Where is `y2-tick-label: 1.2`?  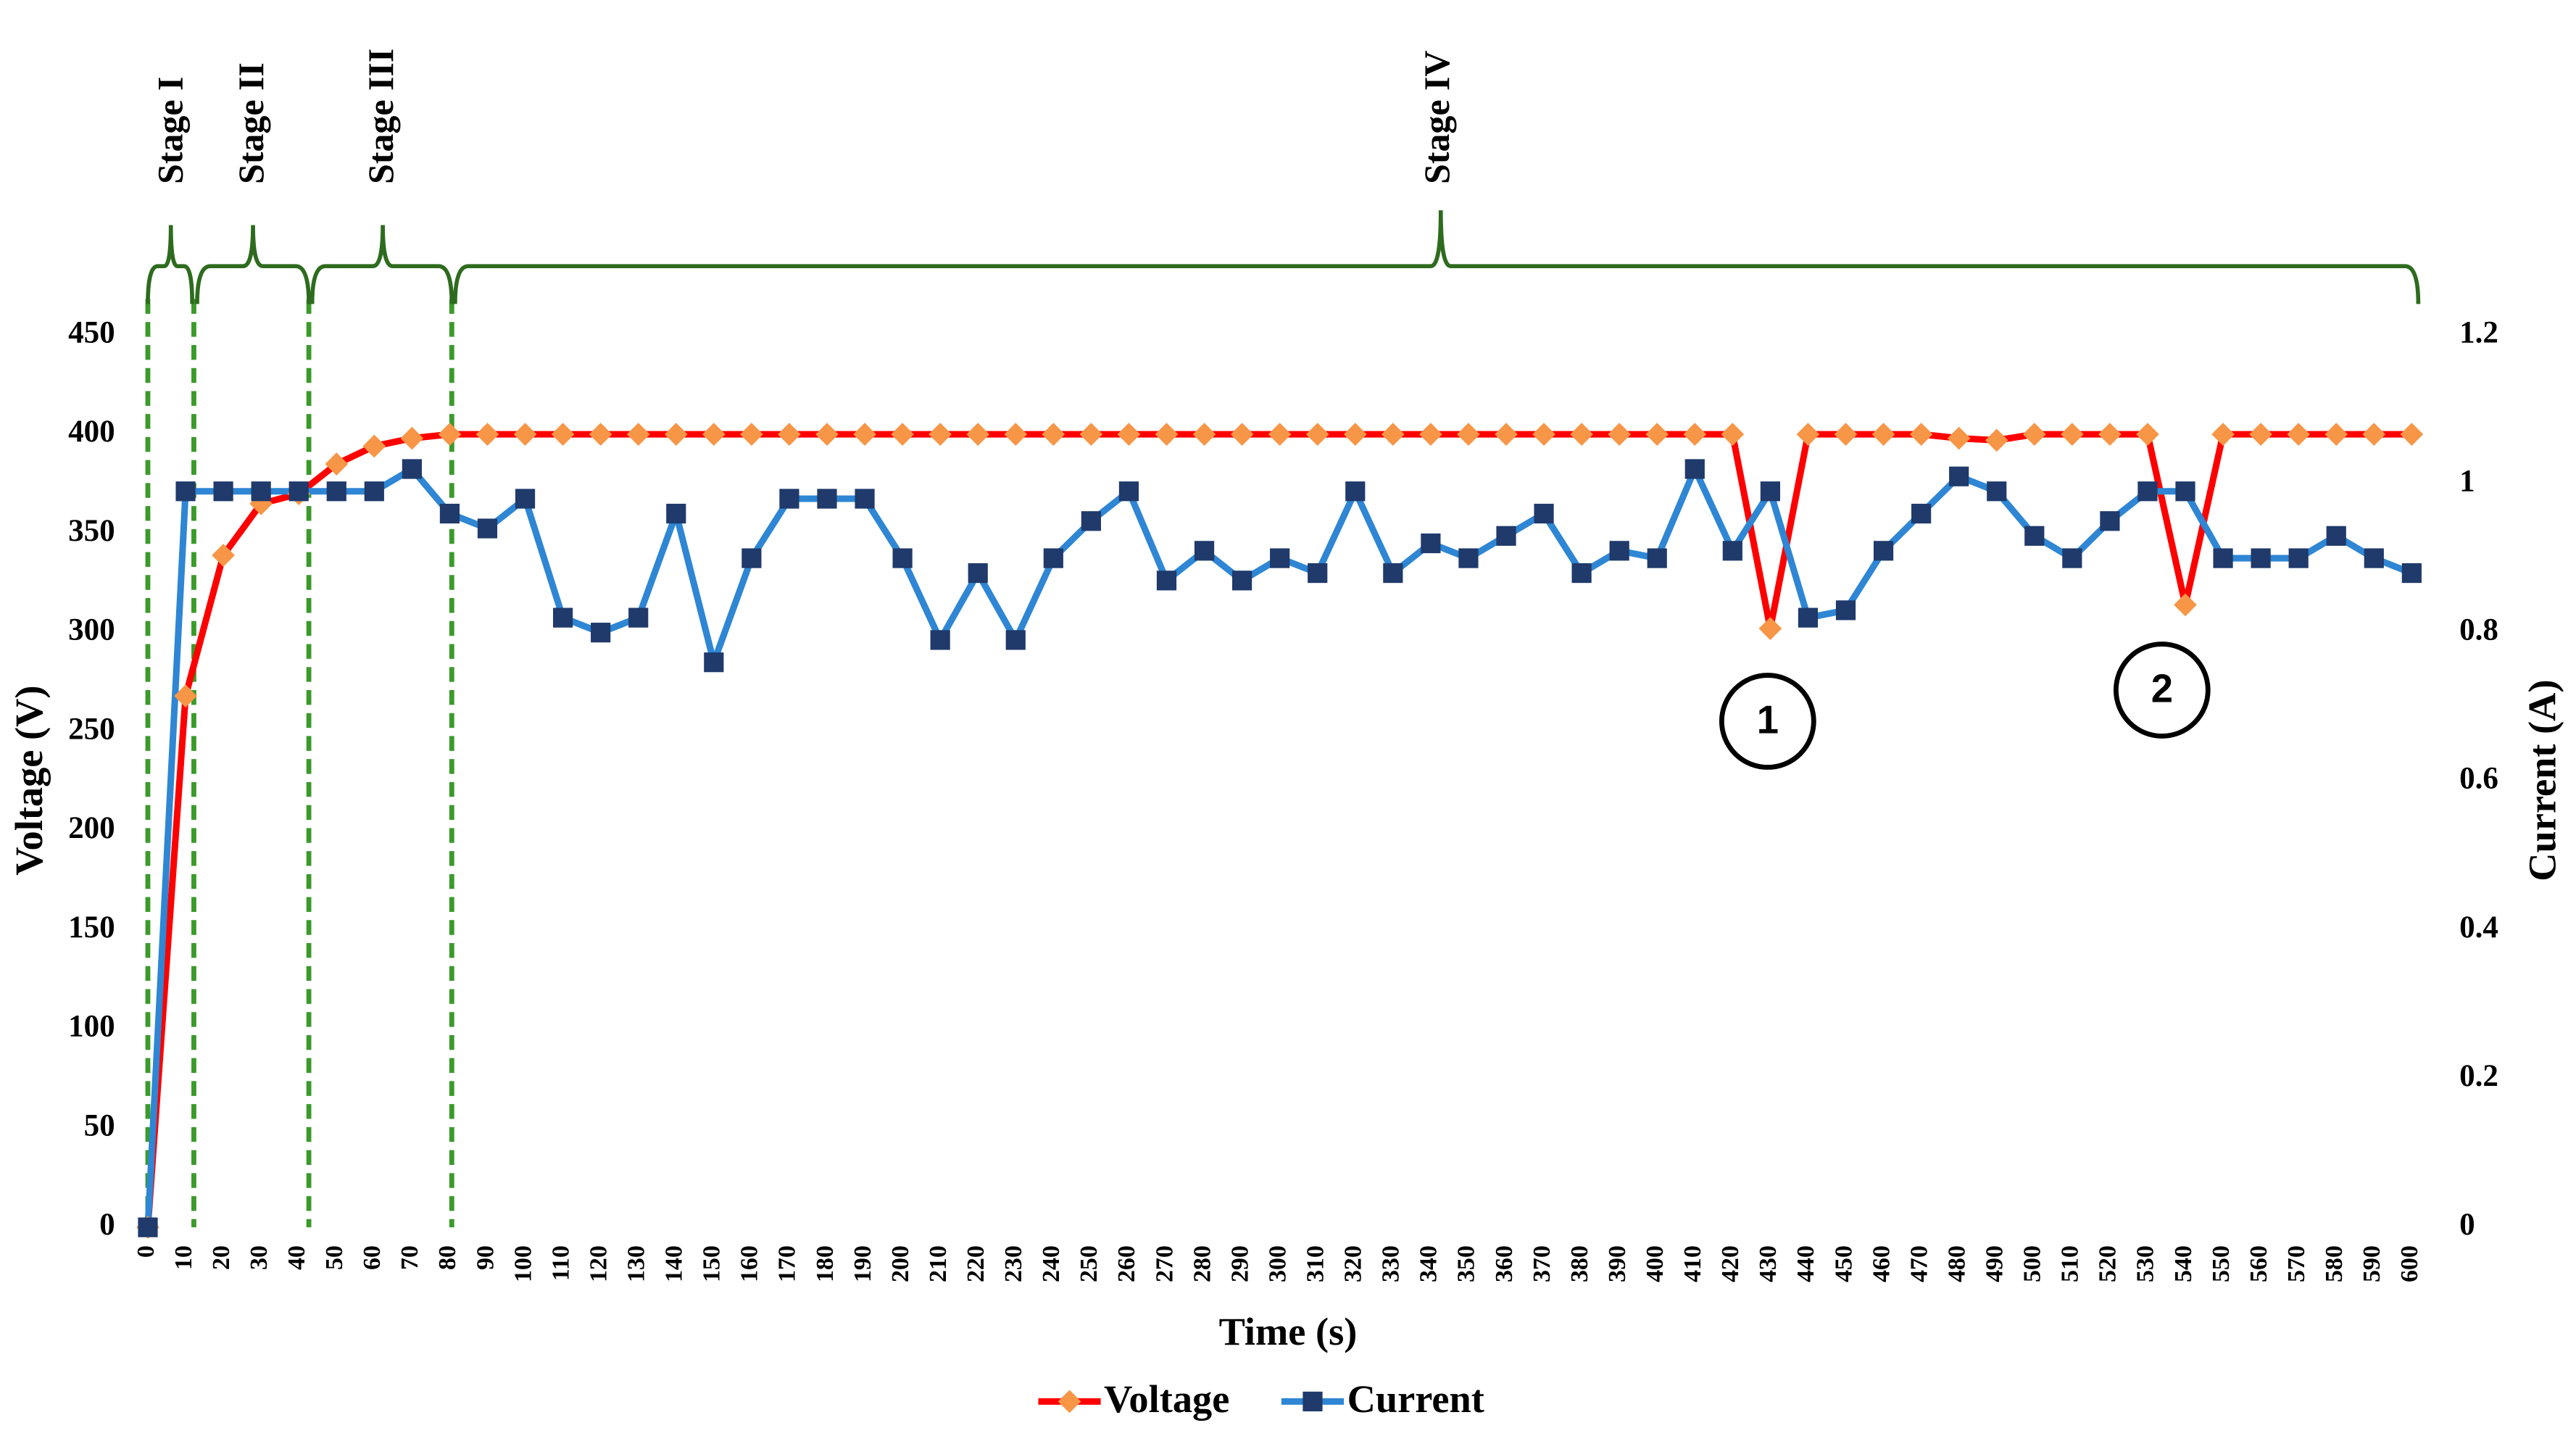 y2-tick-label: 1.2 is located at coordinates (2478, 332).